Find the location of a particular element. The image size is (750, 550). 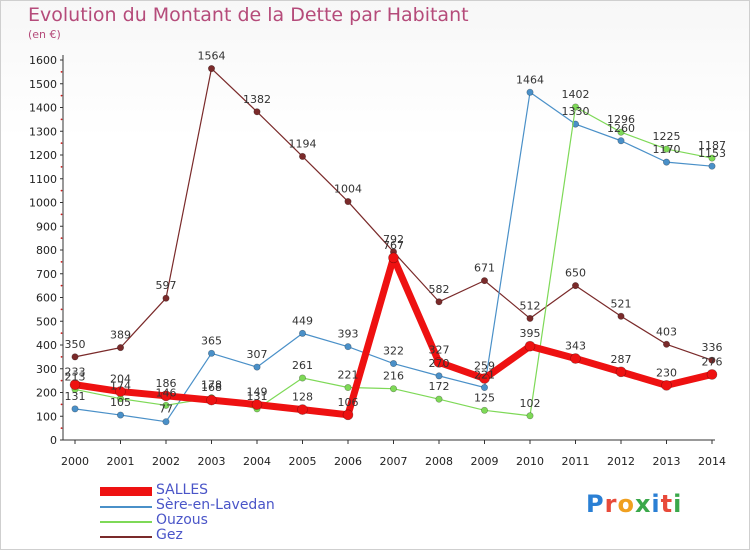

data-label: 389 is located at coordinates (120, 335).